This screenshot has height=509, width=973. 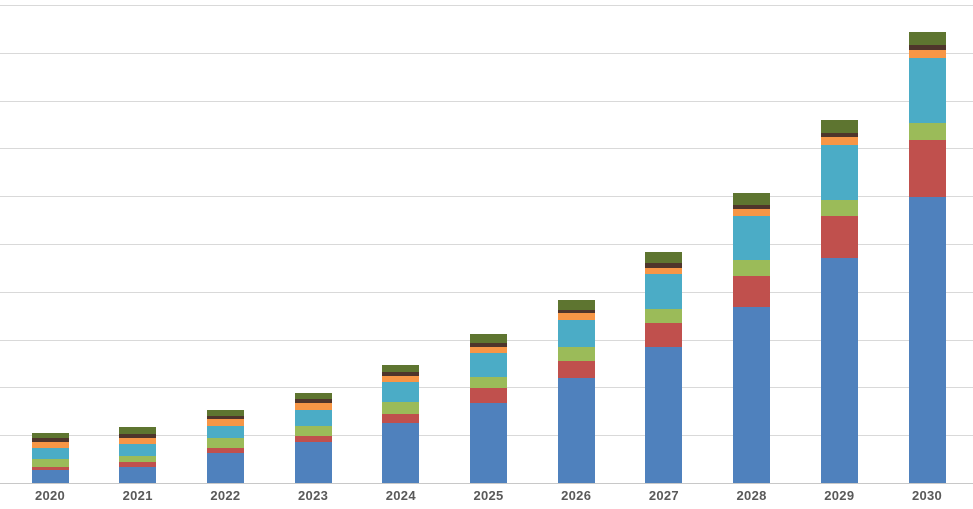 I want to click on bar-2029, so click(x=839, y=301).